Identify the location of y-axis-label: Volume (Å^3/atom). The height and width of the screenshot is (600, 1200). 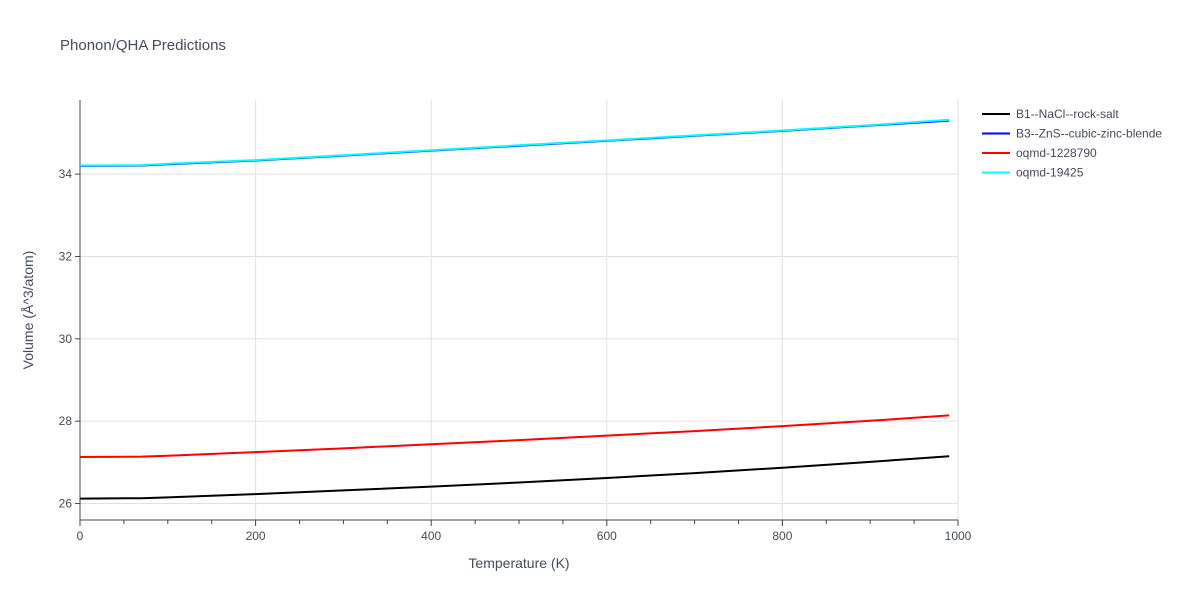
(28, 310).